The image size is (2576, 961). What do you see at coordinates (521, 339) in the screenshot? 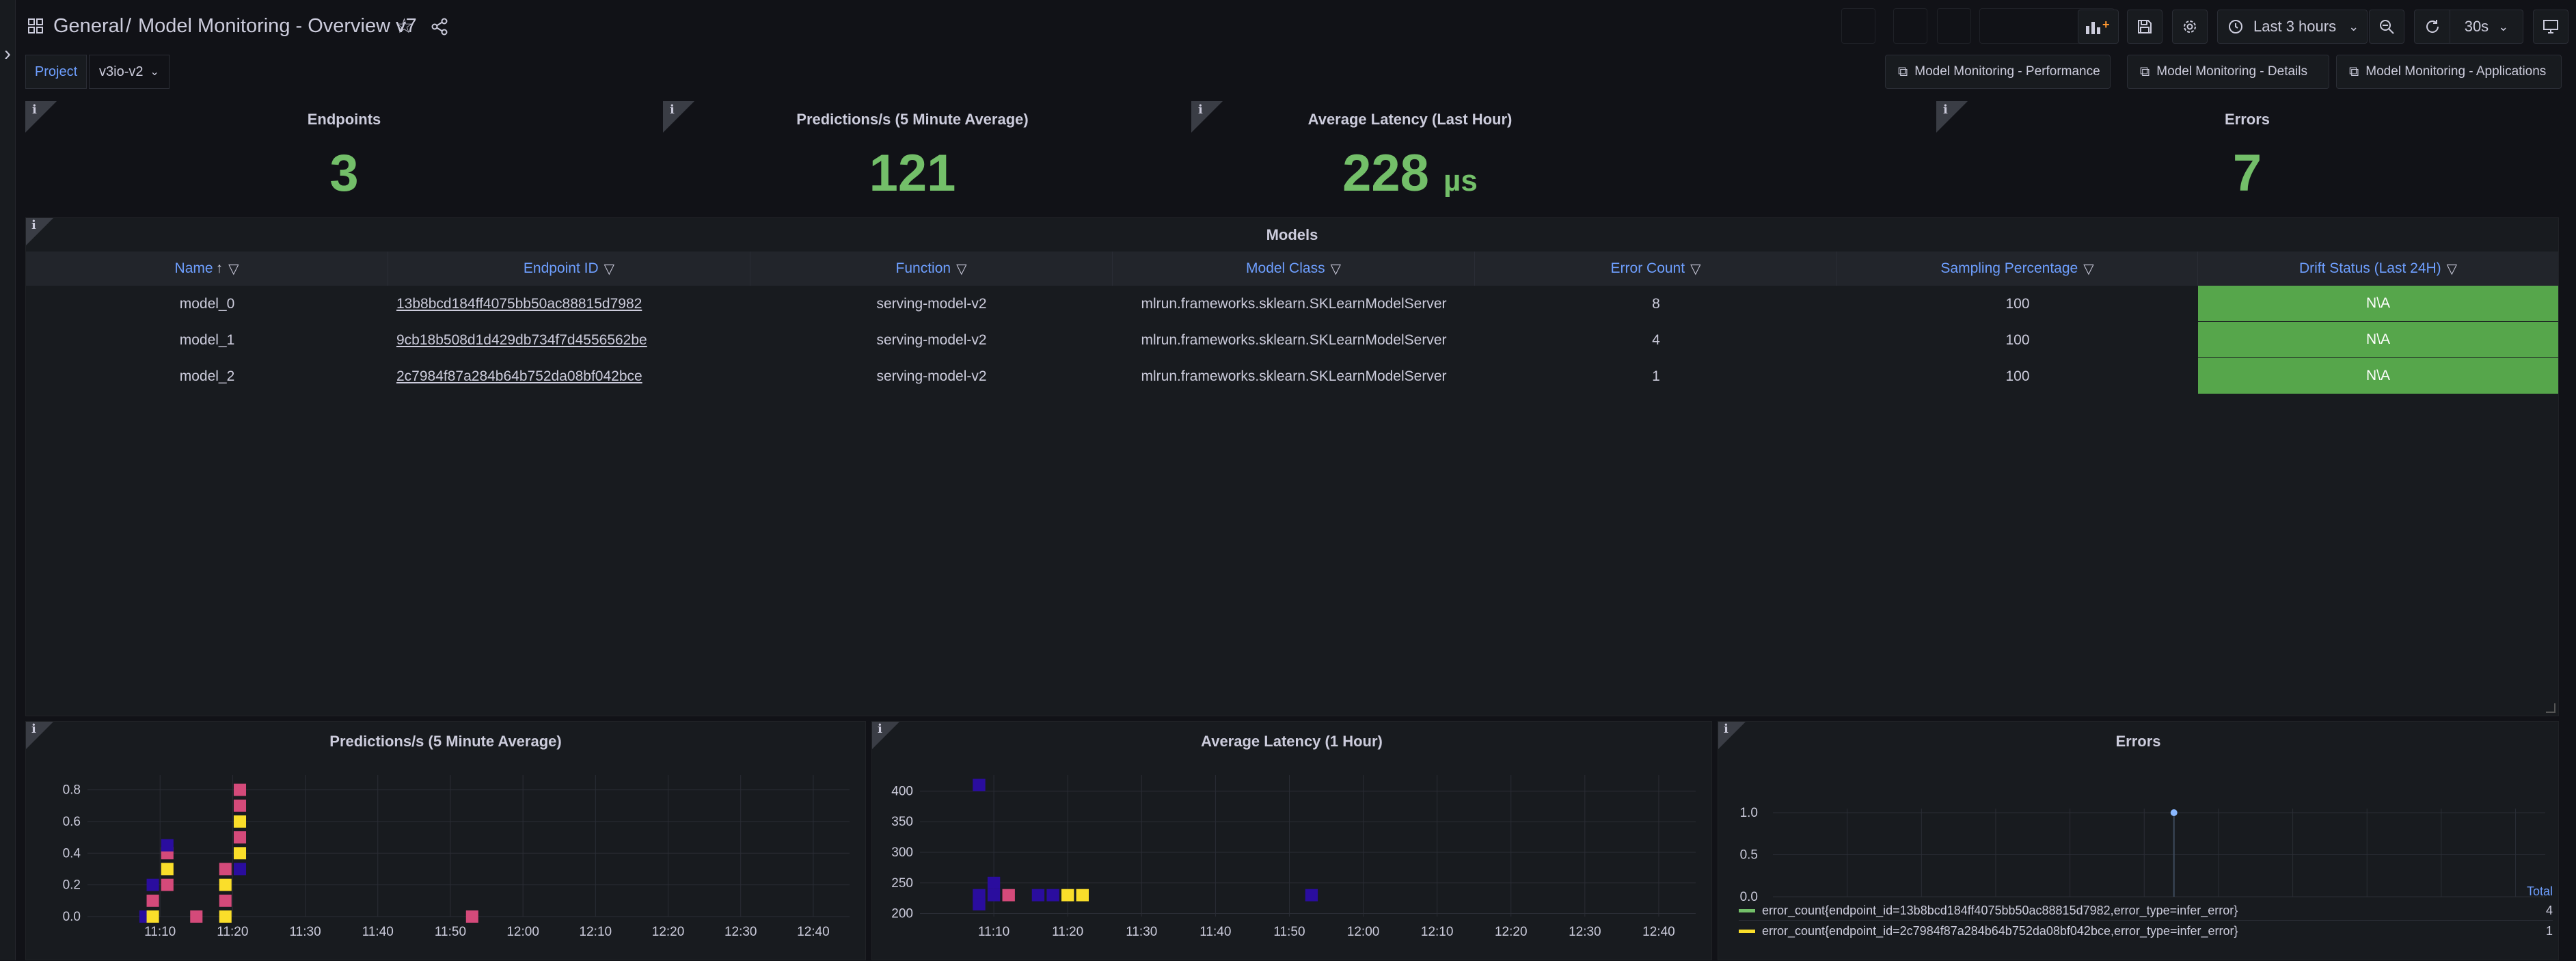
I see `cell-endpoint-id-link: 9cb18b508d1d429db734f7d4556562be` at bounding box center [521, 339].